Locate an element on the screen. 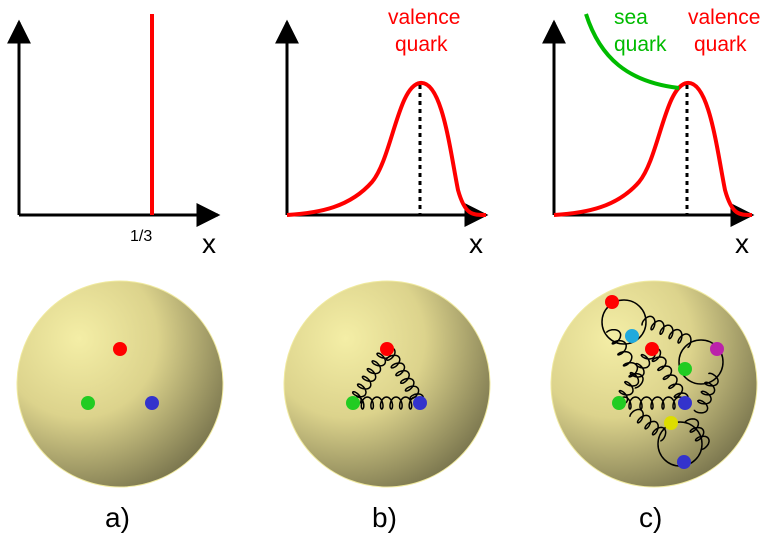 The image size is (769, 540). panel-c-valence-label-line2: quark is located at coordinates (720, 44).